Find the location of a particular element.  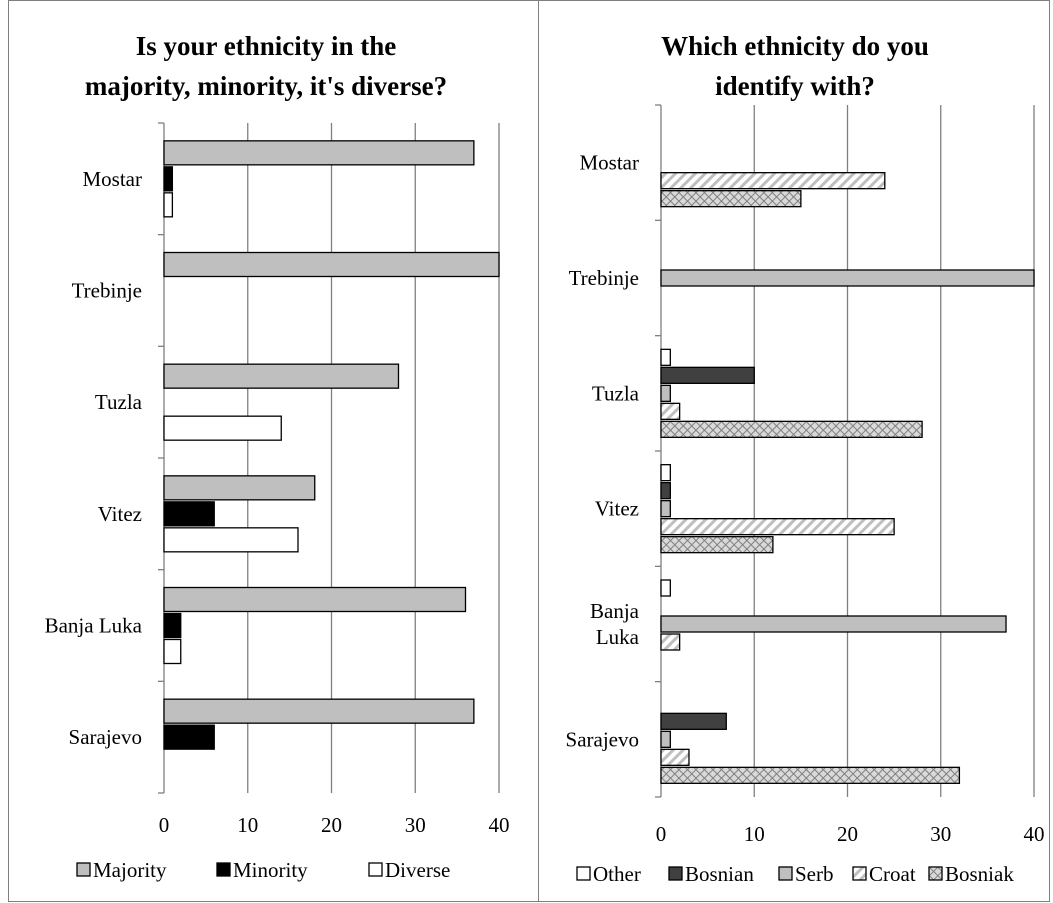

legend-swatch-minority is located at coordinates (223, 869).